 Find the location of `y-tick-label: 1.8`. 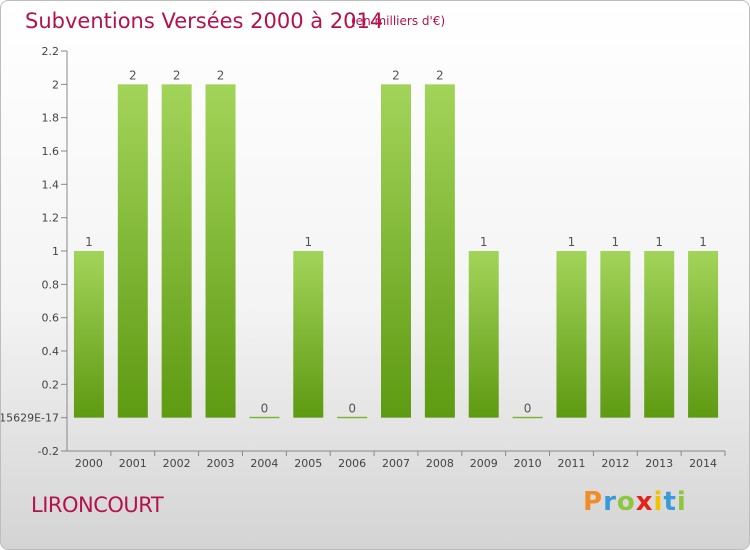

y-tick-label: 1.8 is located at coordinates (51, 118).